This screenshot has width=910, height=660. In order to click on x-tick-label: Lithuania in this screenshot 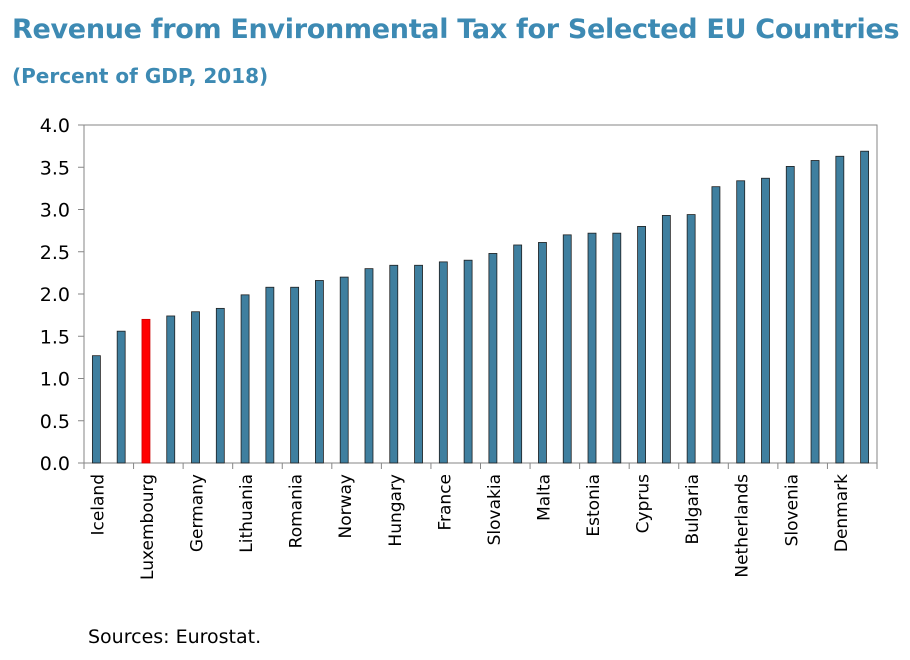, I will do `click(247, 513)`.